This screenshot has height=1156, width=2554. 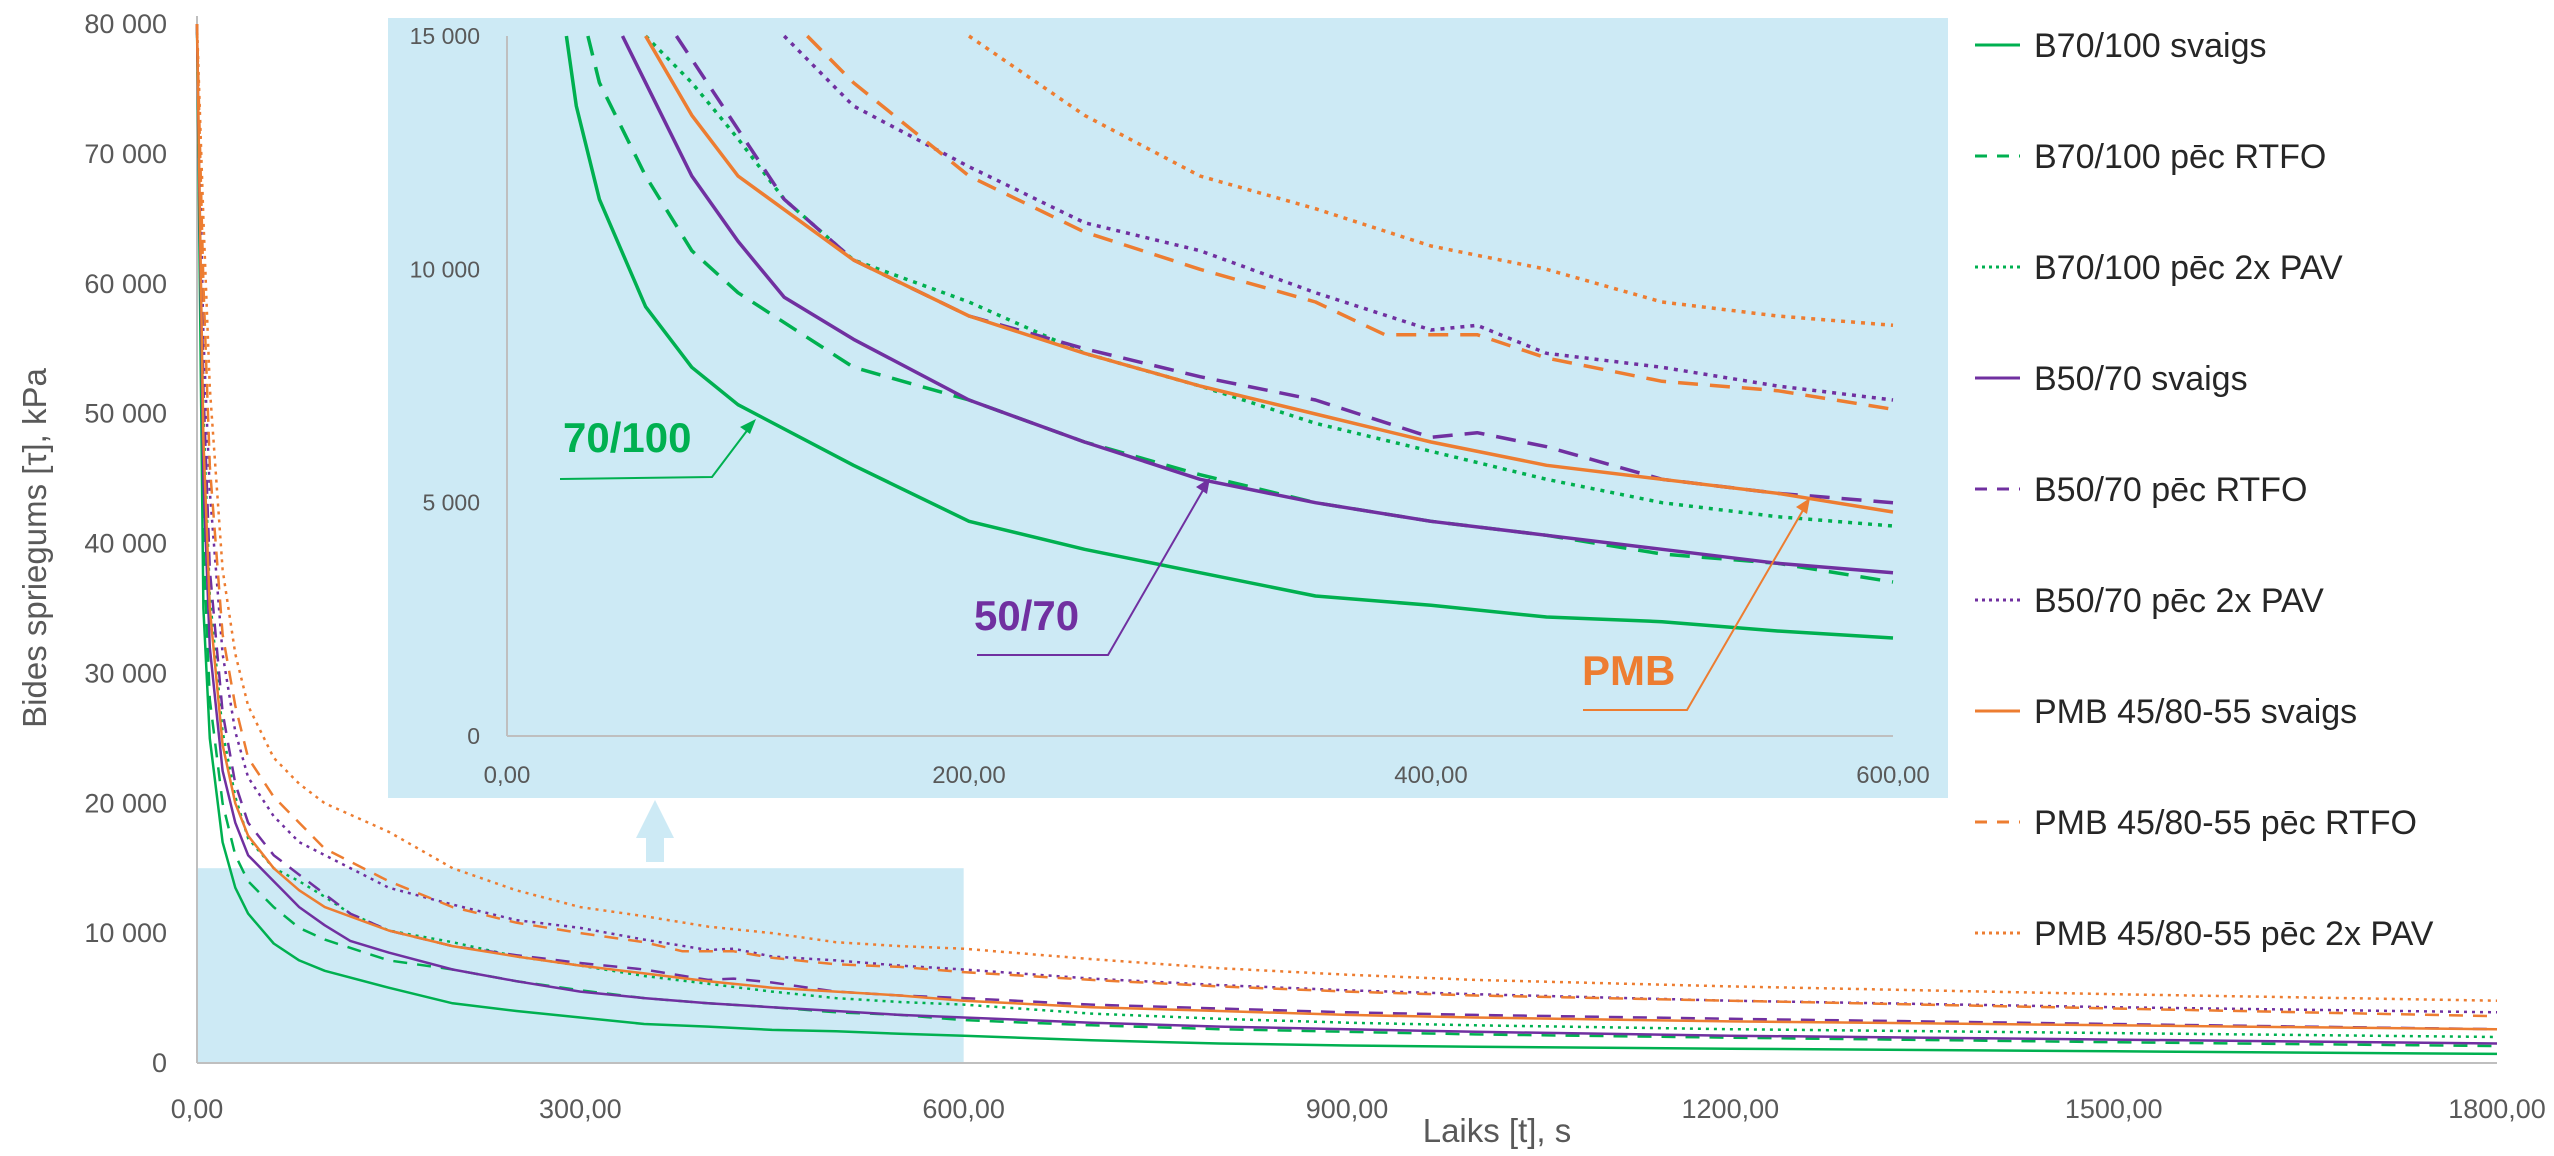 What do you see at coordinates (2141, 379) in the screenshot?
I see `legend-label: B50/70 svaigs` at bounding box center [2141, 379].